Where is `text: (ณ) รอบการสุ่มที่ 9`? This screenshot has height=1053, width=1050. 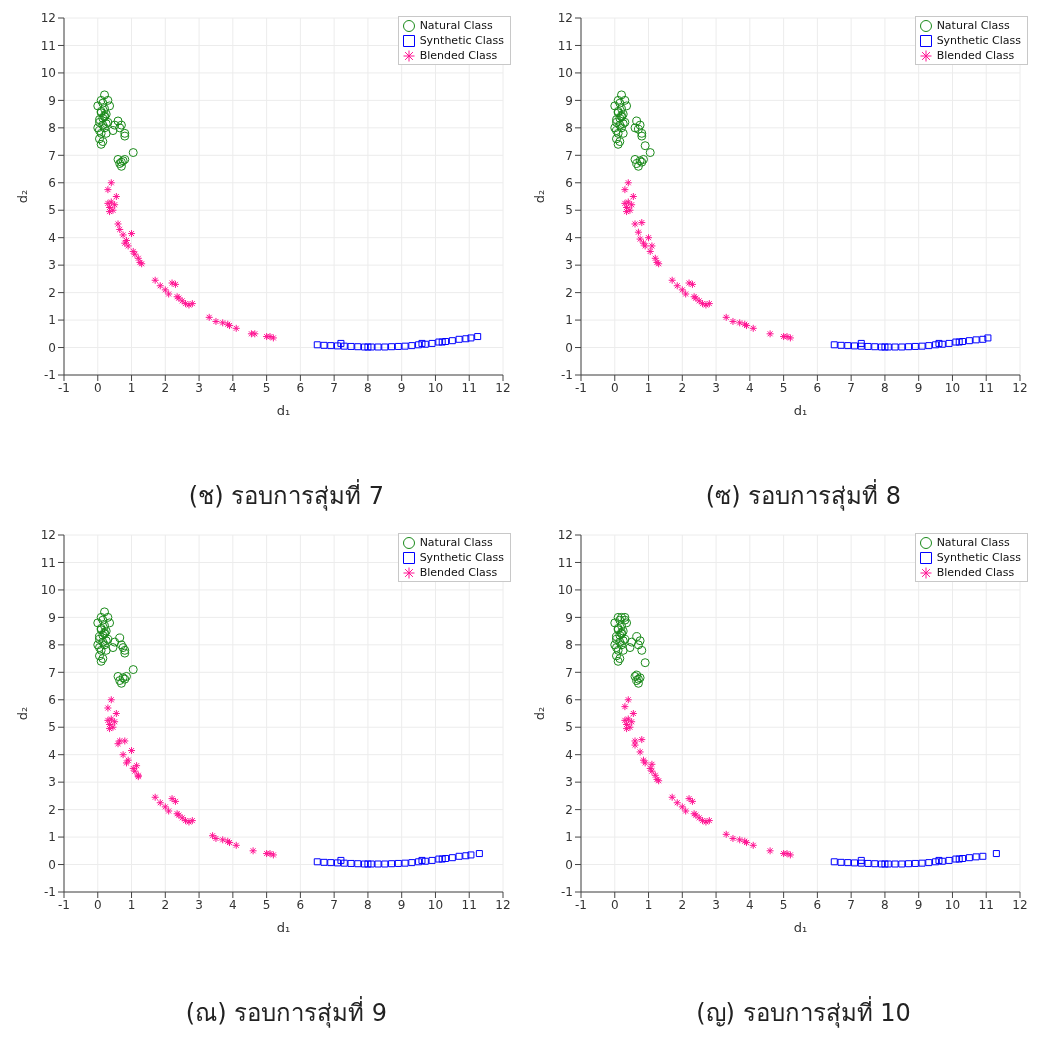
text: (ณ) รอบการสุ่มที่ 9 is located at coordinates (286, 1012).